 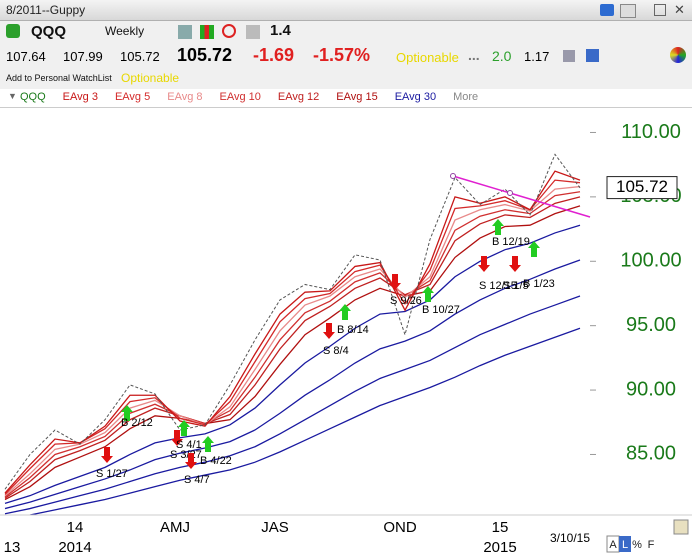 What do you see at coordinates (592, 55) in the screenshot?
I see `save-icon` at bounding box center [592, 55].